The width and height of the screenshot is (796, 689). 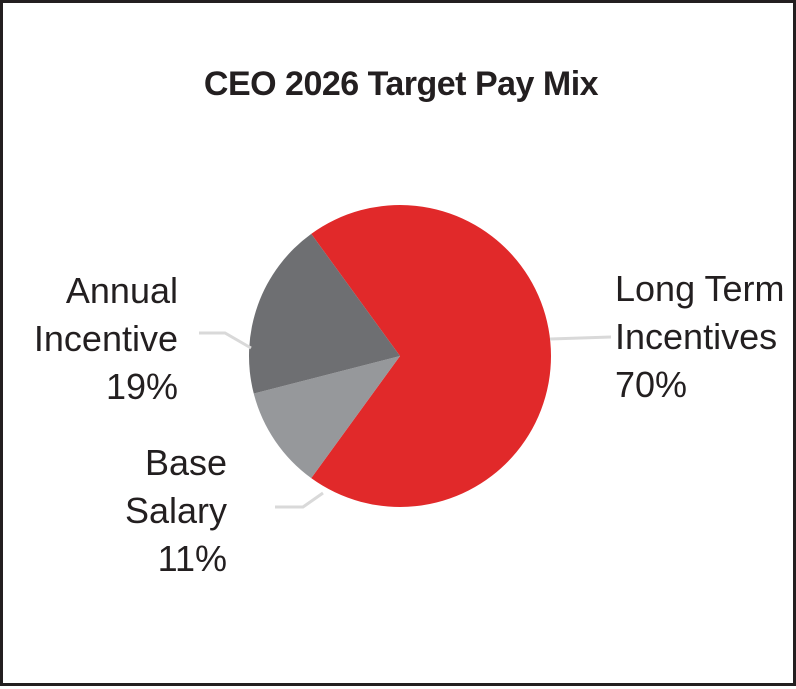 What do you see at coordinates (105, 338) in the screenshot?
I see `slice-label-line2: Incentive` at bounding box center [105, 338].